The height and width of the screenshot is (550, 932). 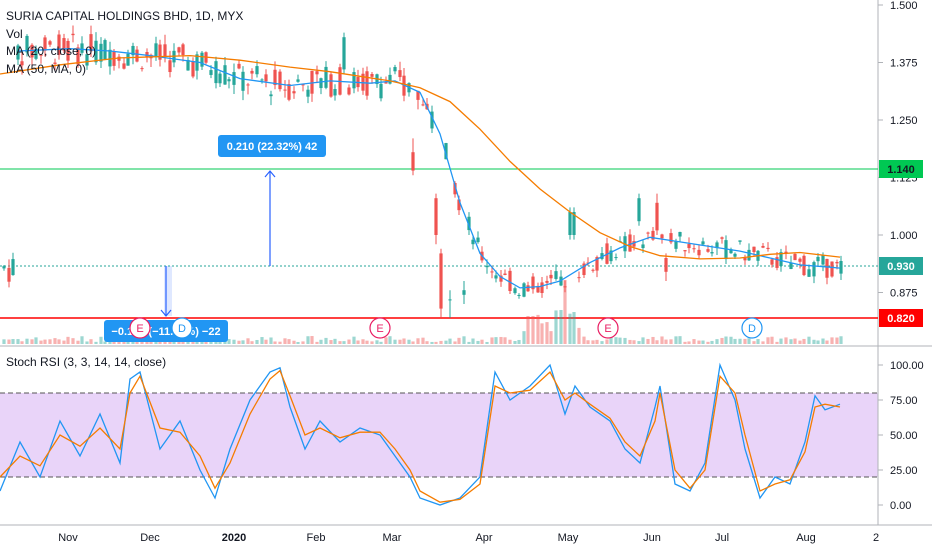 What do you see at coordinates (68, 538) in the screenshot?
I see `time-tick-label: Nov` at bounding box center [68, 538].